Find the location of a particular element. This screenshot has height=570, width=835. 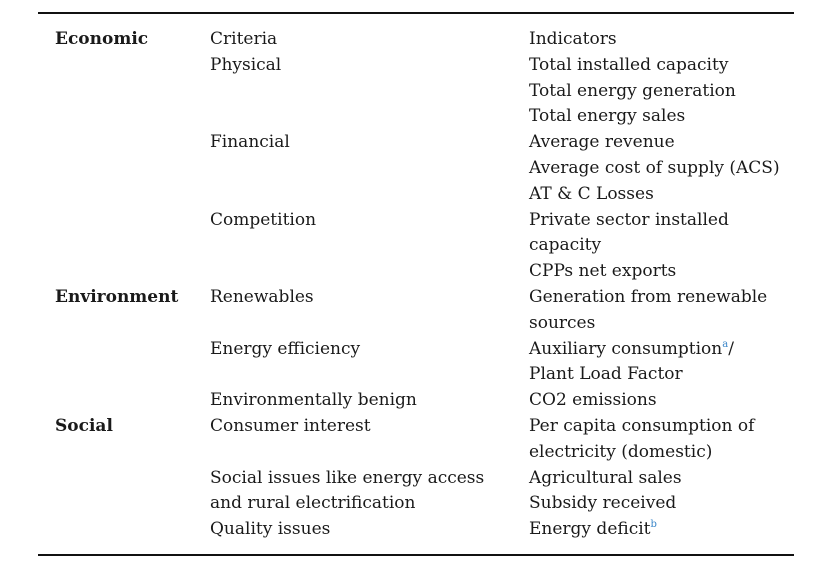

category-cell: Environment is located at coordinates (116, 298).